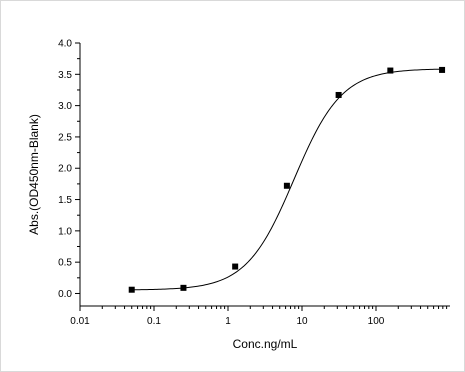 The height and width of the screenshot is (372, 465). I want to click on y-tick-label: 2.5, so click(65, 137).